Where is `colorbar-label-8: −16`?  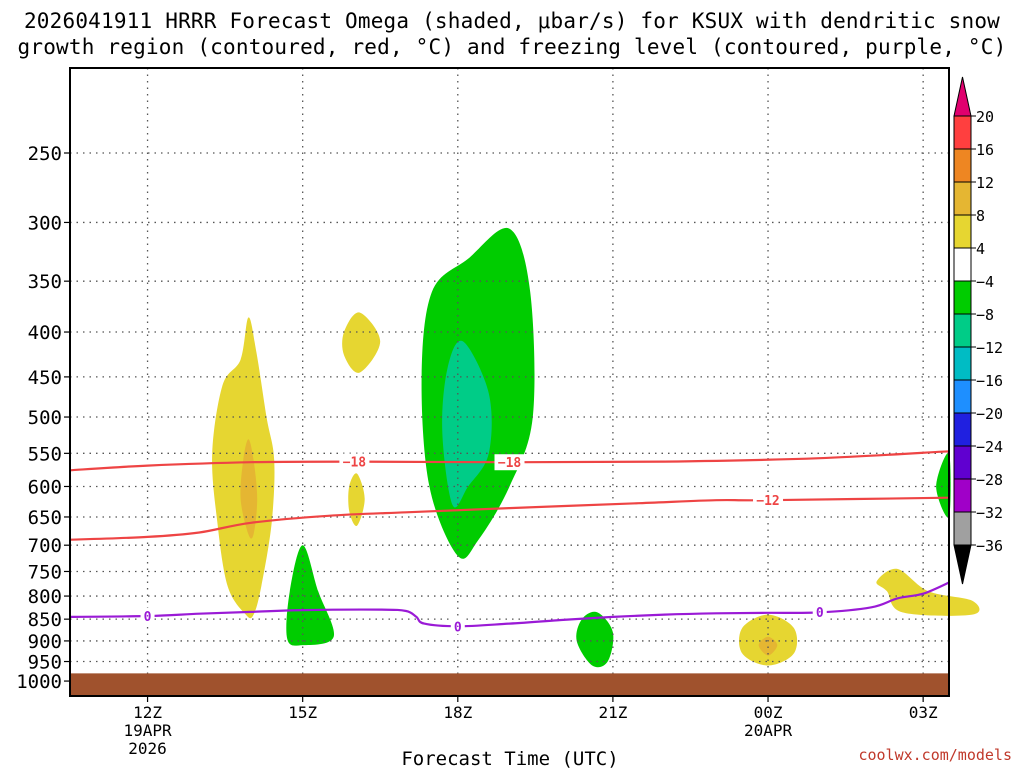
colorbar-label-8: −16 is located at coordinates (989, 381).